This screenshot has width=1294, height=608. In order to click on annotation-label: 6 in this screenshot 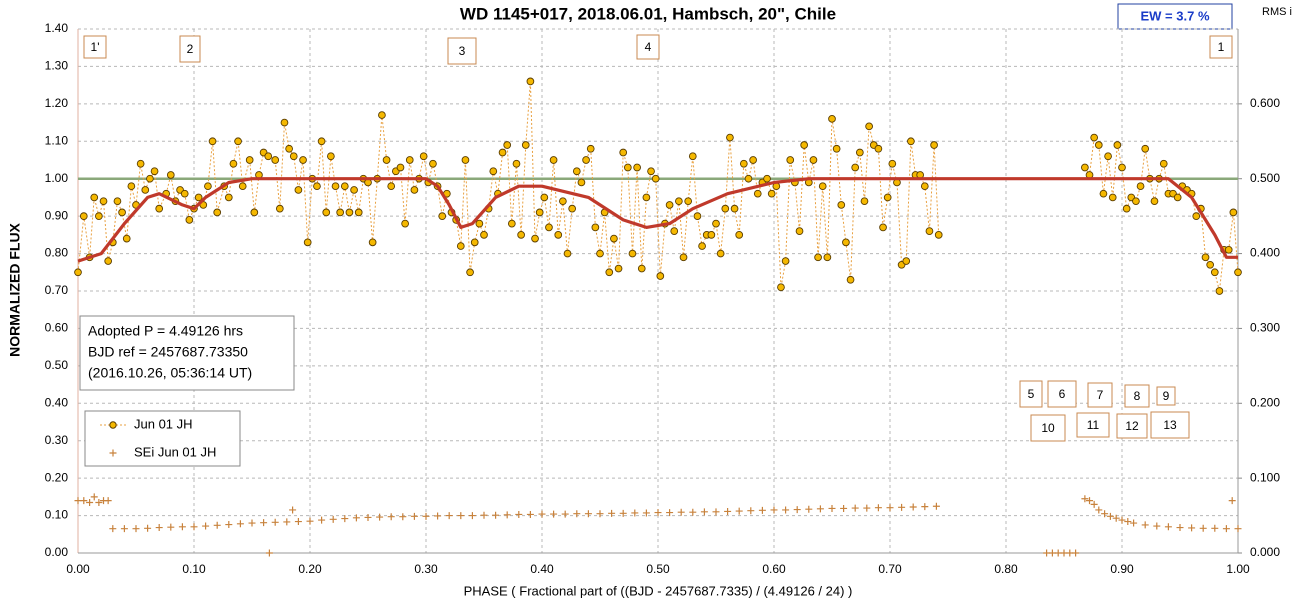, I will do `click(1062, 394)`.